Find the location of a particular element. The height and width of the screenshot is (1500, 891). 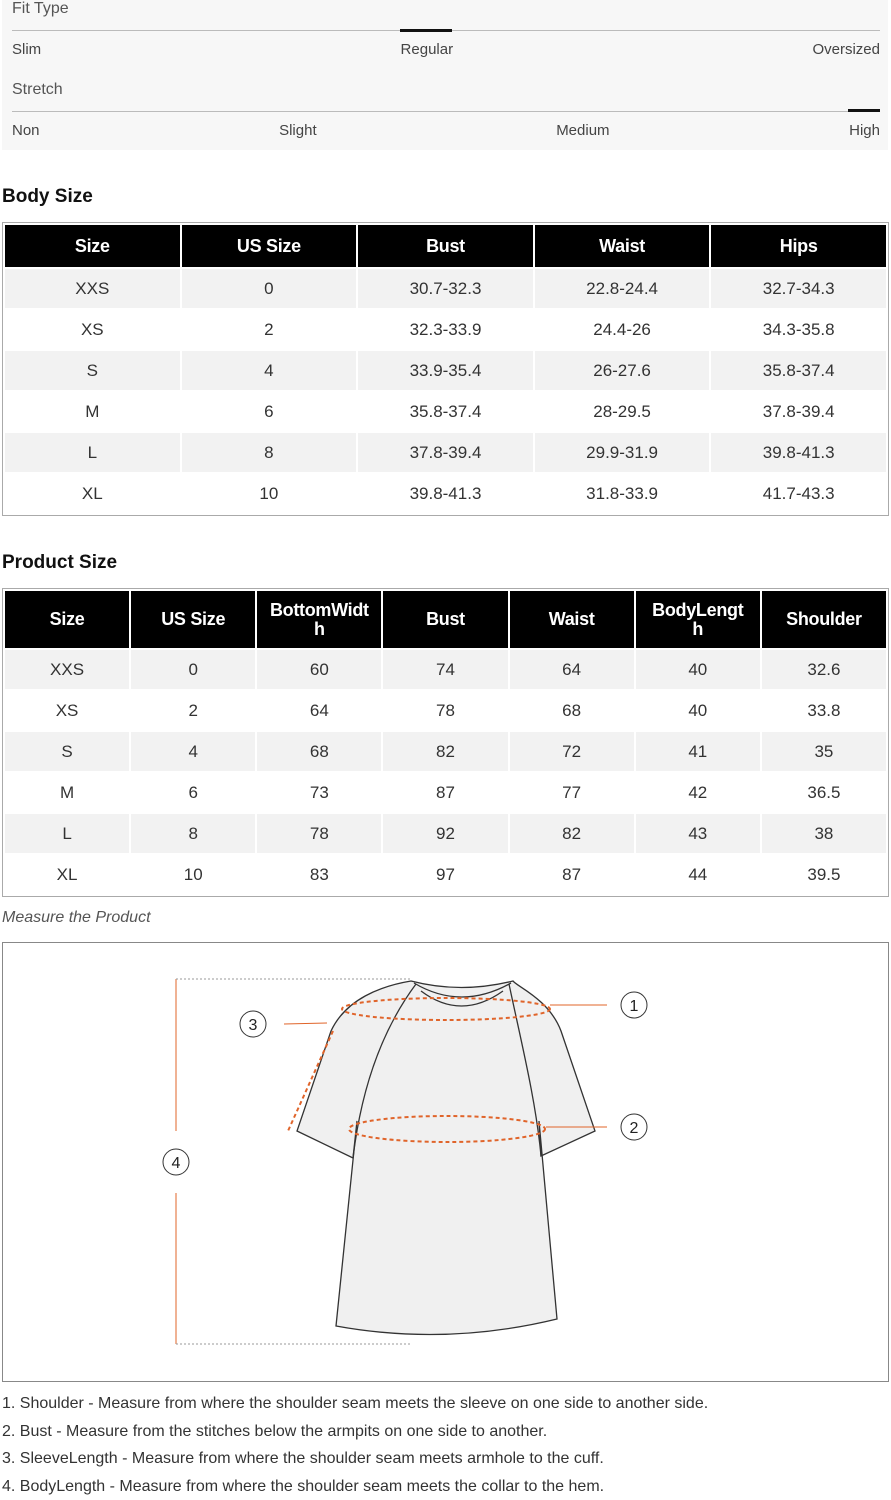

option: Regular is located at coordinates (427, 49).